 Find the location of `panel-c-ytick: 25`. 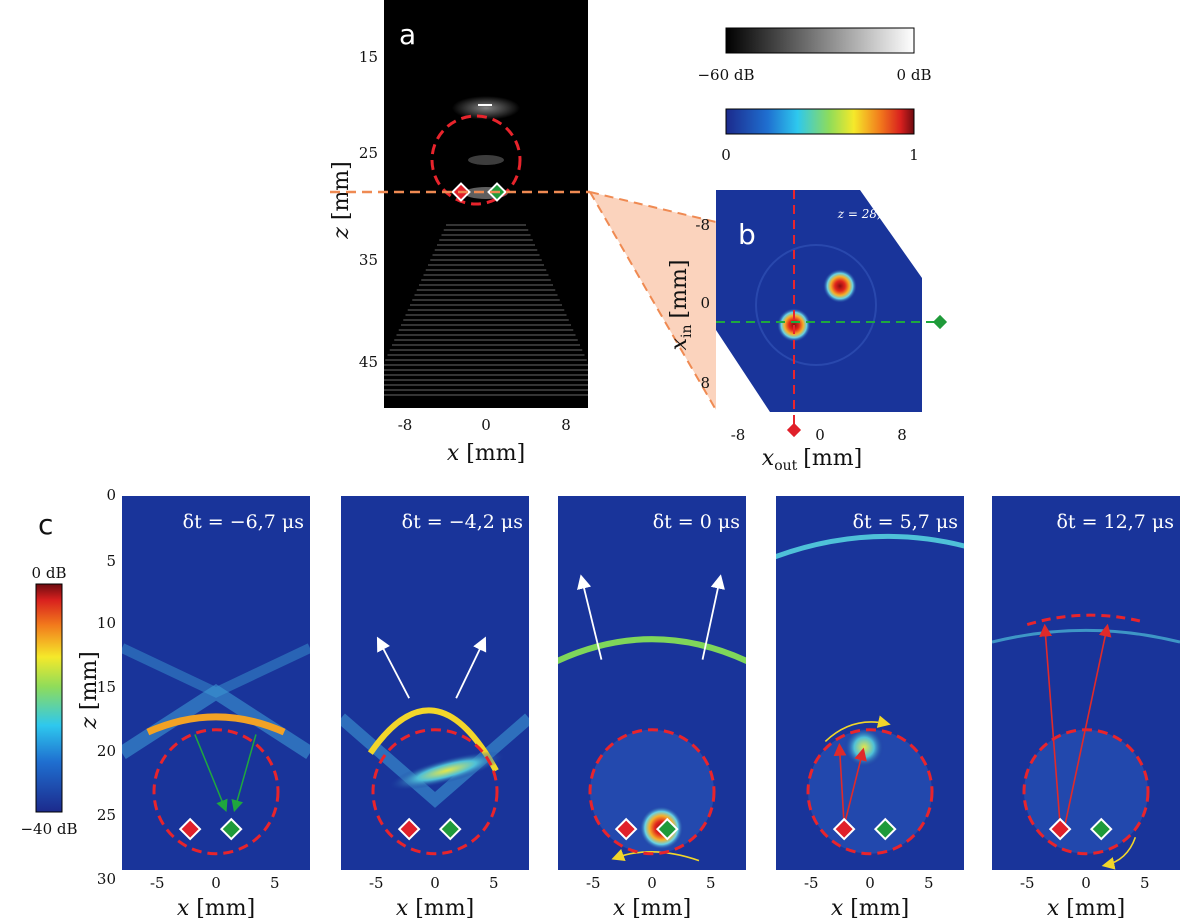

panel-c-ytick: 25 is located at coordinates (106, 815).